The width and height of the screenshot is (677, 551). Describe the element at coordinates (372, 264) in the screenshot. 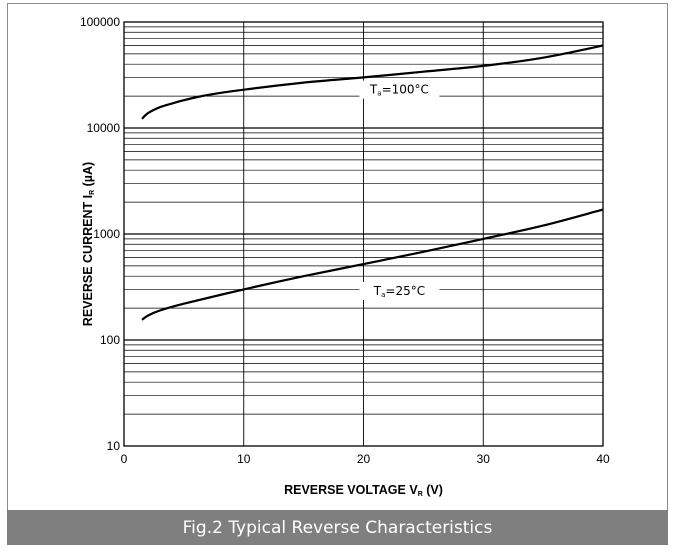

I see `series-line-25c` at that location.